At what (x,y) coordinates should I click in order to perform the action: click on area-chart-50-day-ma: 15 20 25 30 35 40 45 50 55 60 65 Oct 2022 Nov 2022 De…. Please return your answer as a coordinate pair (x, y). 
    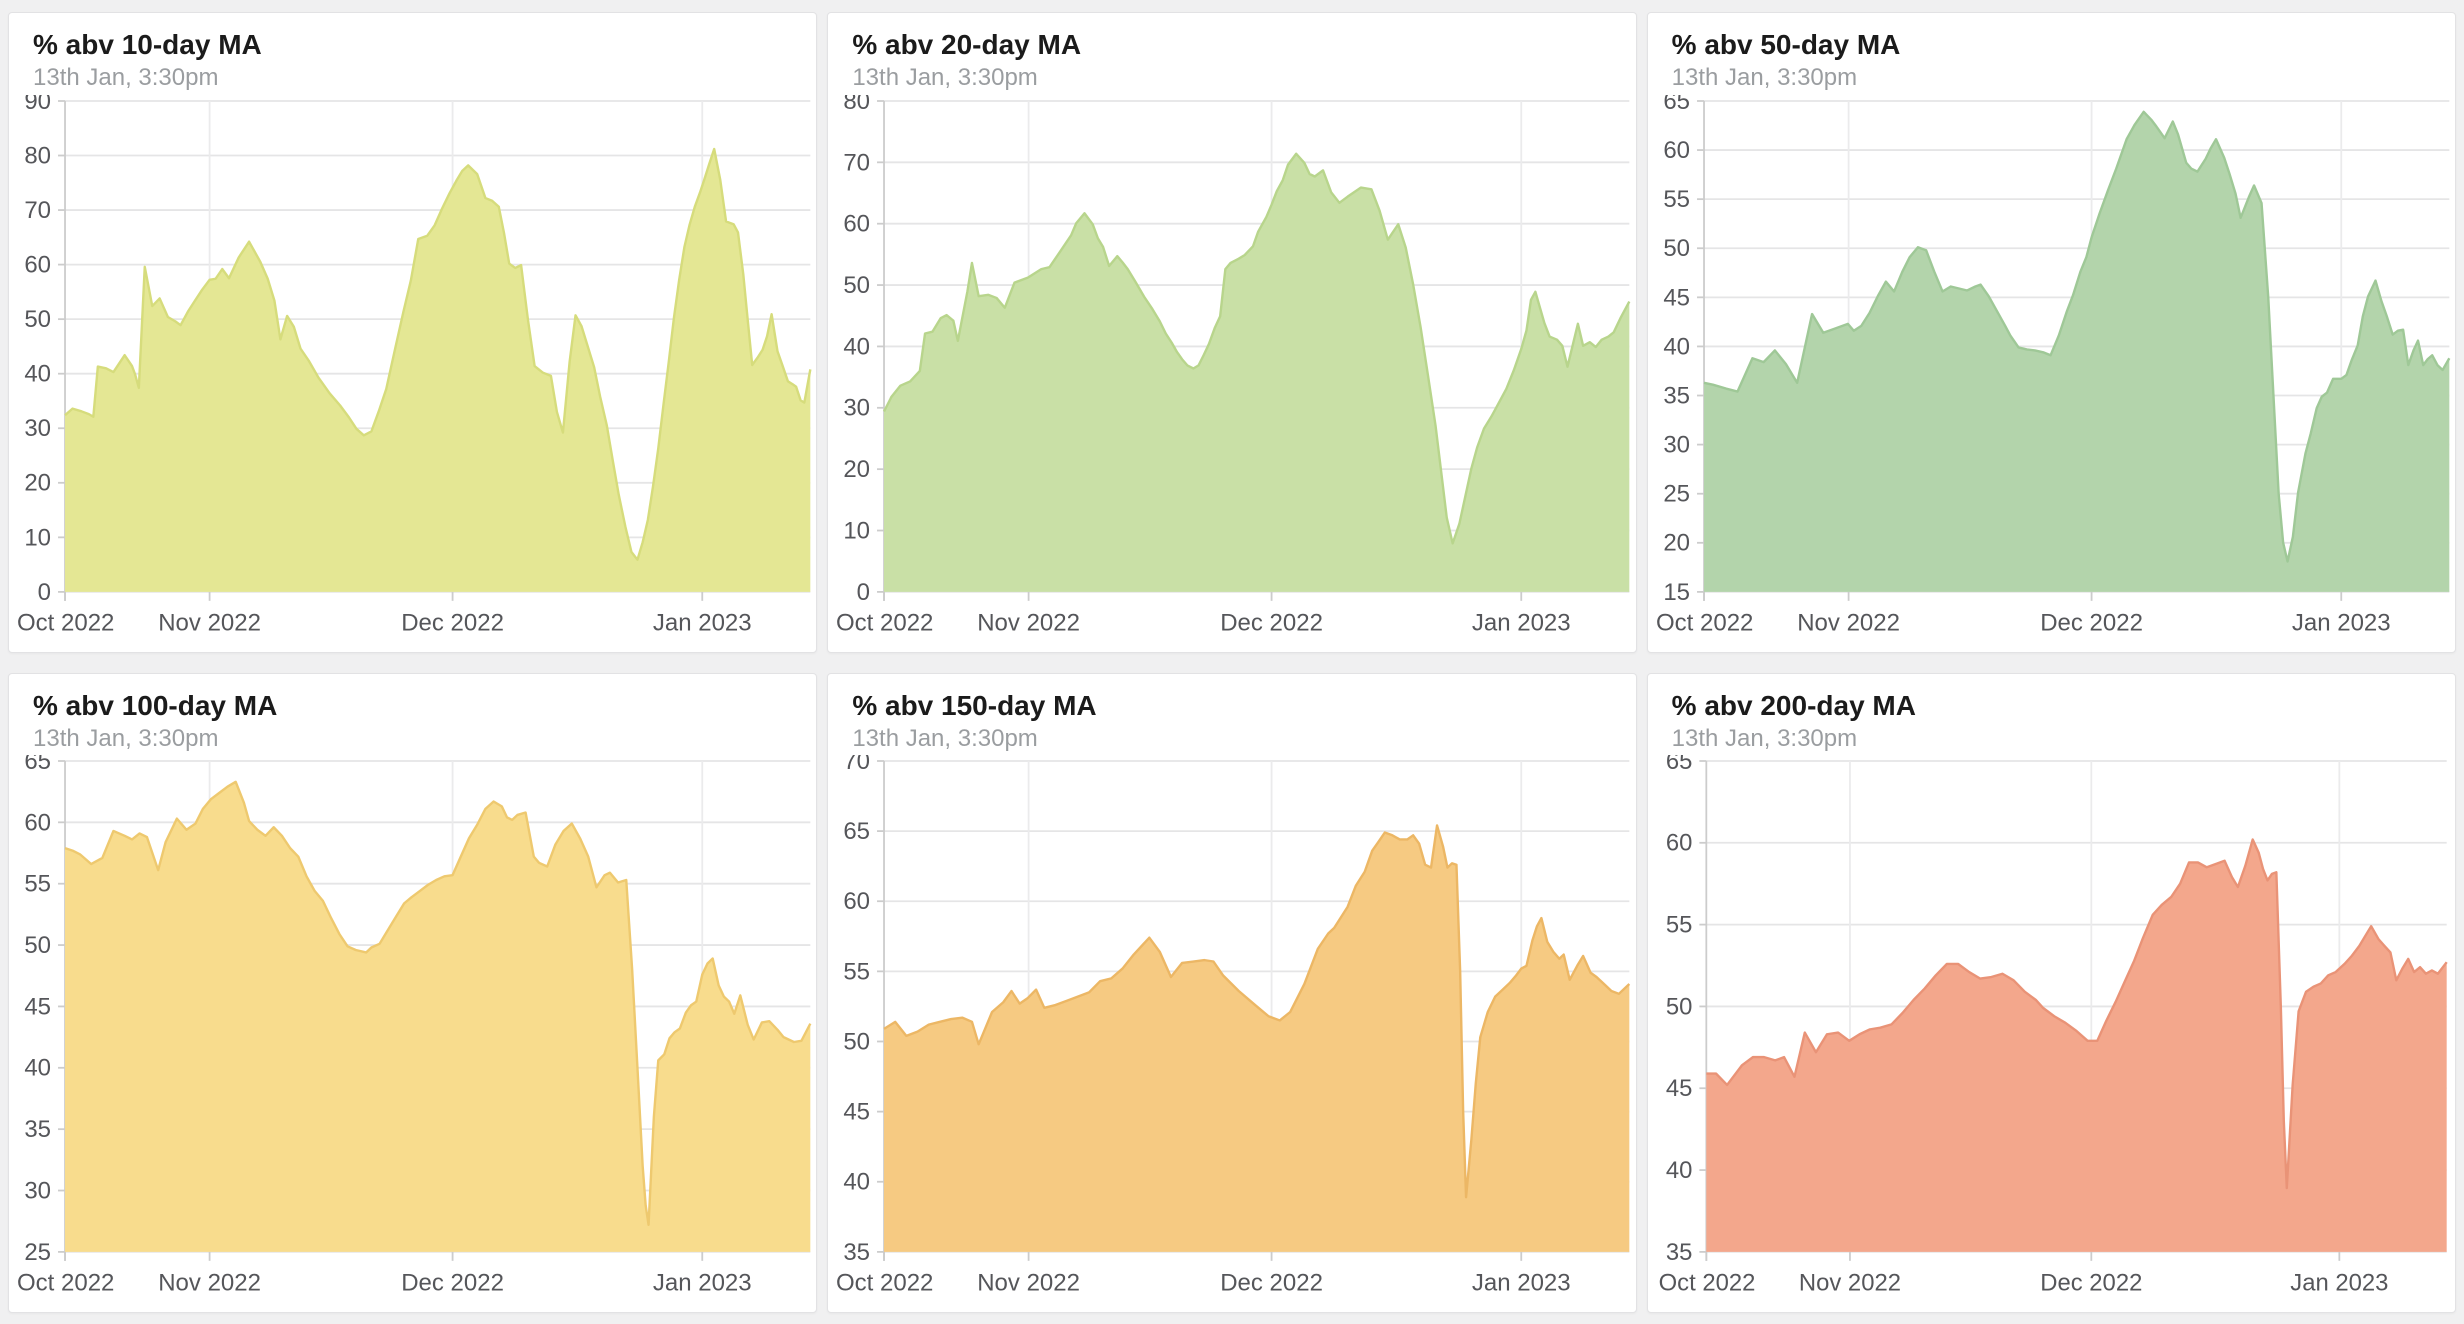
    Looking at the image, I should click on (2053, 366).